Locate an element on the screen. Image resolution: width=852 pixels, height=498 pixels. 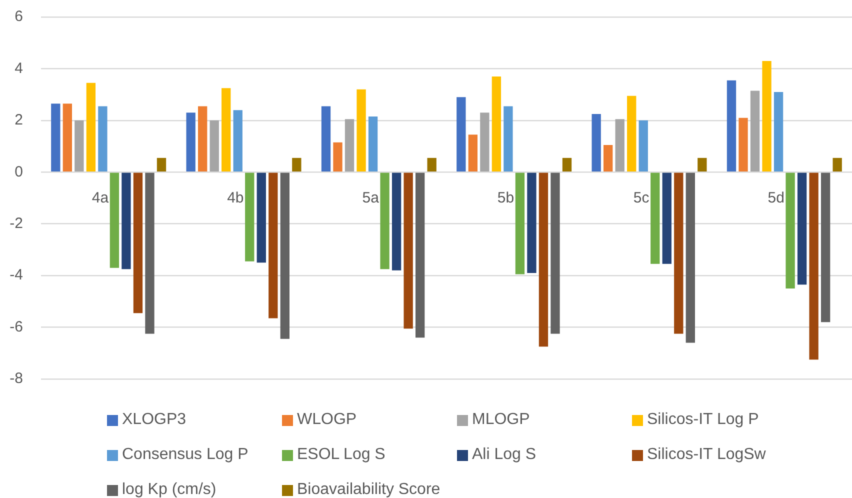
legend-label: WLOGP is located at coordinates (327, 420).